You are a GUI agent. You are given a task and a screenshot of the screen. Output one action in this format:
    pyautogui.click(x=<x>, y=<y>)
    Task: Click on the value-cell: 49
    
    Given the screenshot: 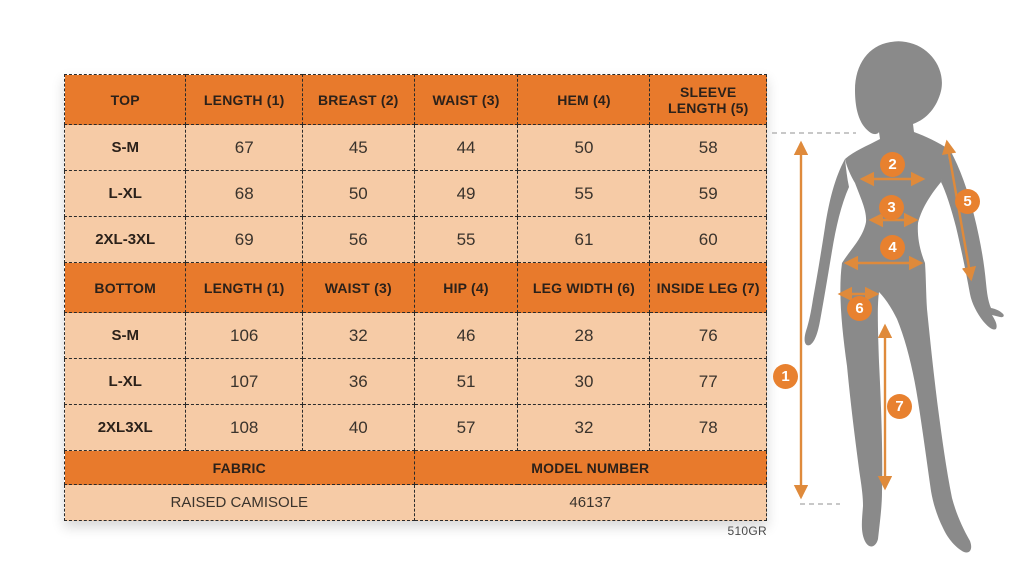 What is the action you would take?
    pyautogui.click(x=466, y=193)
    